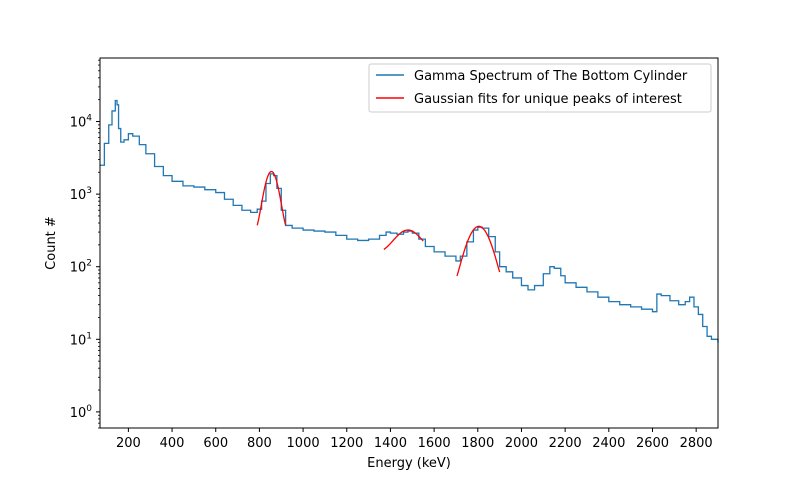 This screenshot has width=798, height=480. Describe the element at coordinates (81, 267) in the screenshot. I see `y-tick-label: 10²` at that location.